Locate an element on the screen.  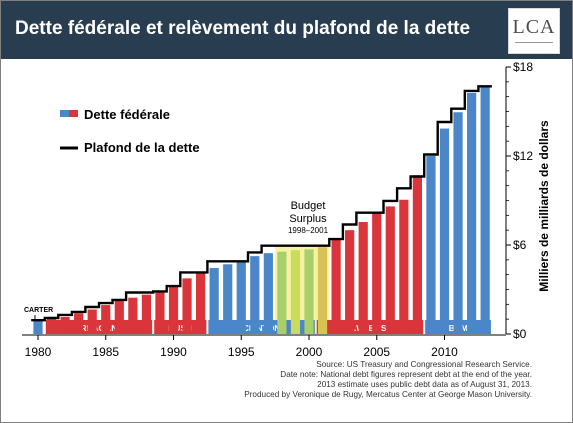
y-tick-label-1: $6 is located at coordinates (520, 245).